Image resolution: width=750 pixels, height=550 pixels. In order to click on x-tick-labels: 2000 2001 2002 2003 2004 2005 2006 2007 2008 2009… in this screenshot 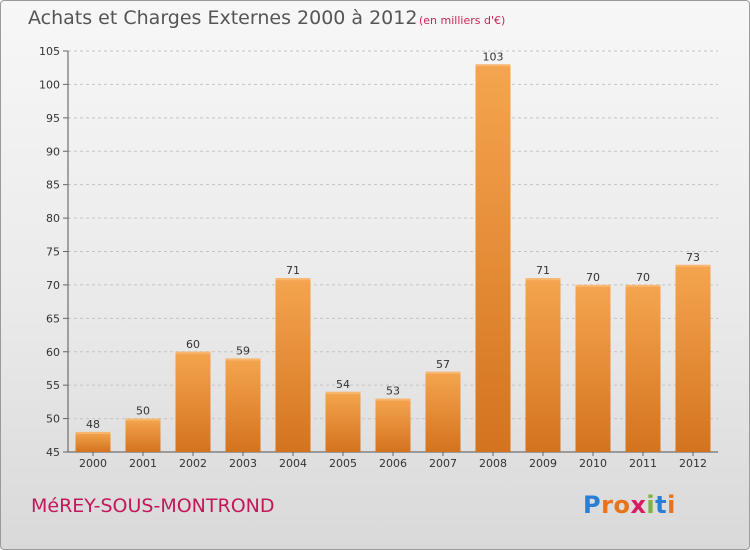, I will do `click(393, 461)`.